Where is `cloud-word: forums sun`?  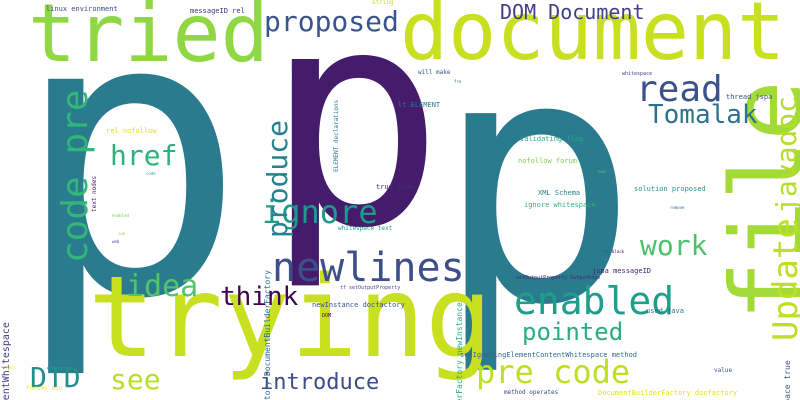 cloud-word: forums sun is located at coordinates (44, 388).